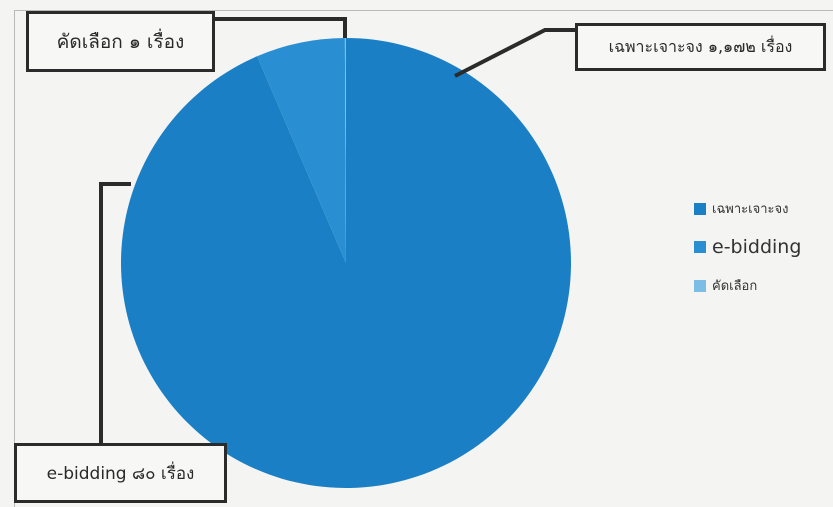 Image resolution: width=833 pixels, height=507 pixels. I want to click on legend-item-คัดเลือก: คัดเลือก, so click(761, 285).